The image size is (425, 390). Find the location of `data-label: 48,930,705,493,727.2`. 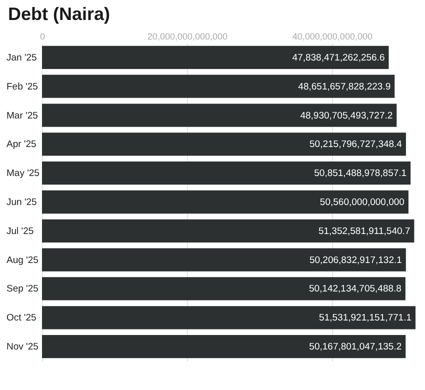

data-label: 48,930,705,493,727.2 is located at coordinates (346, 116).